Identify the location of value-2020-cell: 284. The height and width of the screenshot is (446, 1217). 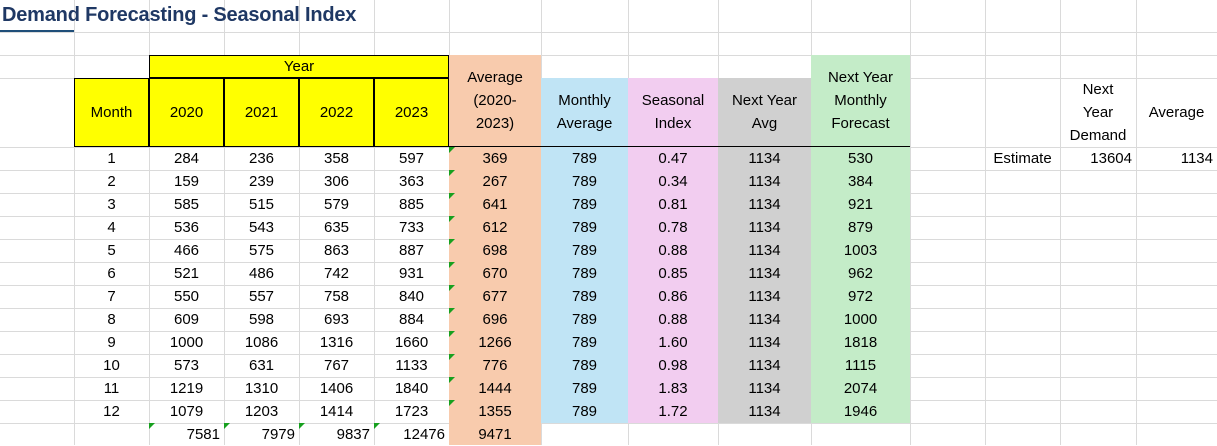
(186, 158).